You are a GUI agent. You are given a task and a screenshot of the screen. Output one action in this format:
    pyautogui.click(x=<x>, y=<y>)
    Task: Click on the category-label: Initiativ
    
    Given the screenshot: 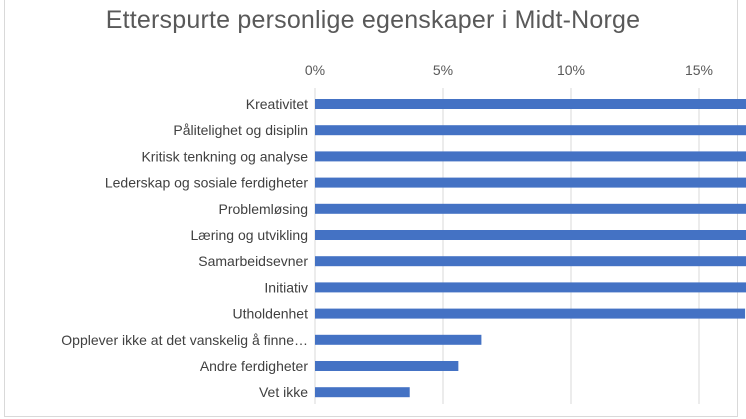 What is the action you would take?
    pyautogui.click(x=286, y=287)
    